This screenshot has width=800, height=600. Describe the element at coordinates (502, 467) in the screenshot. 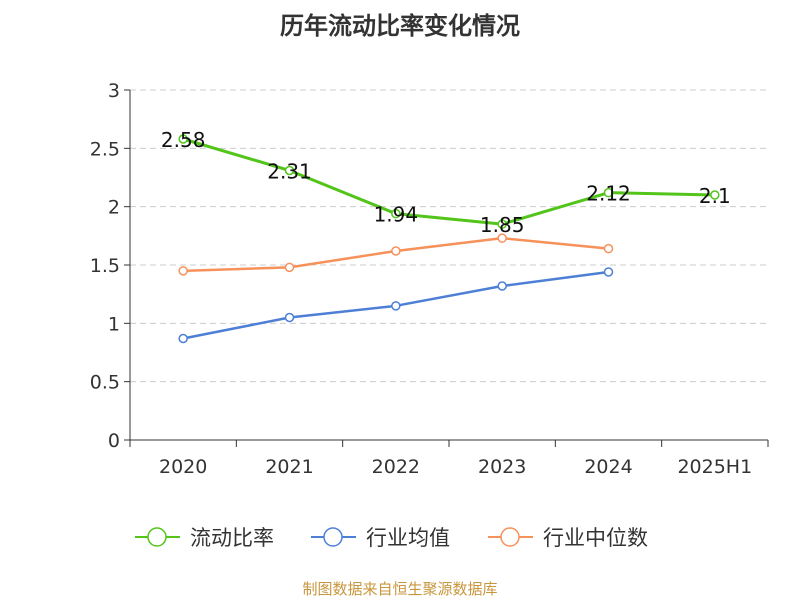

I see `x-tick-label: 2023` at that location.